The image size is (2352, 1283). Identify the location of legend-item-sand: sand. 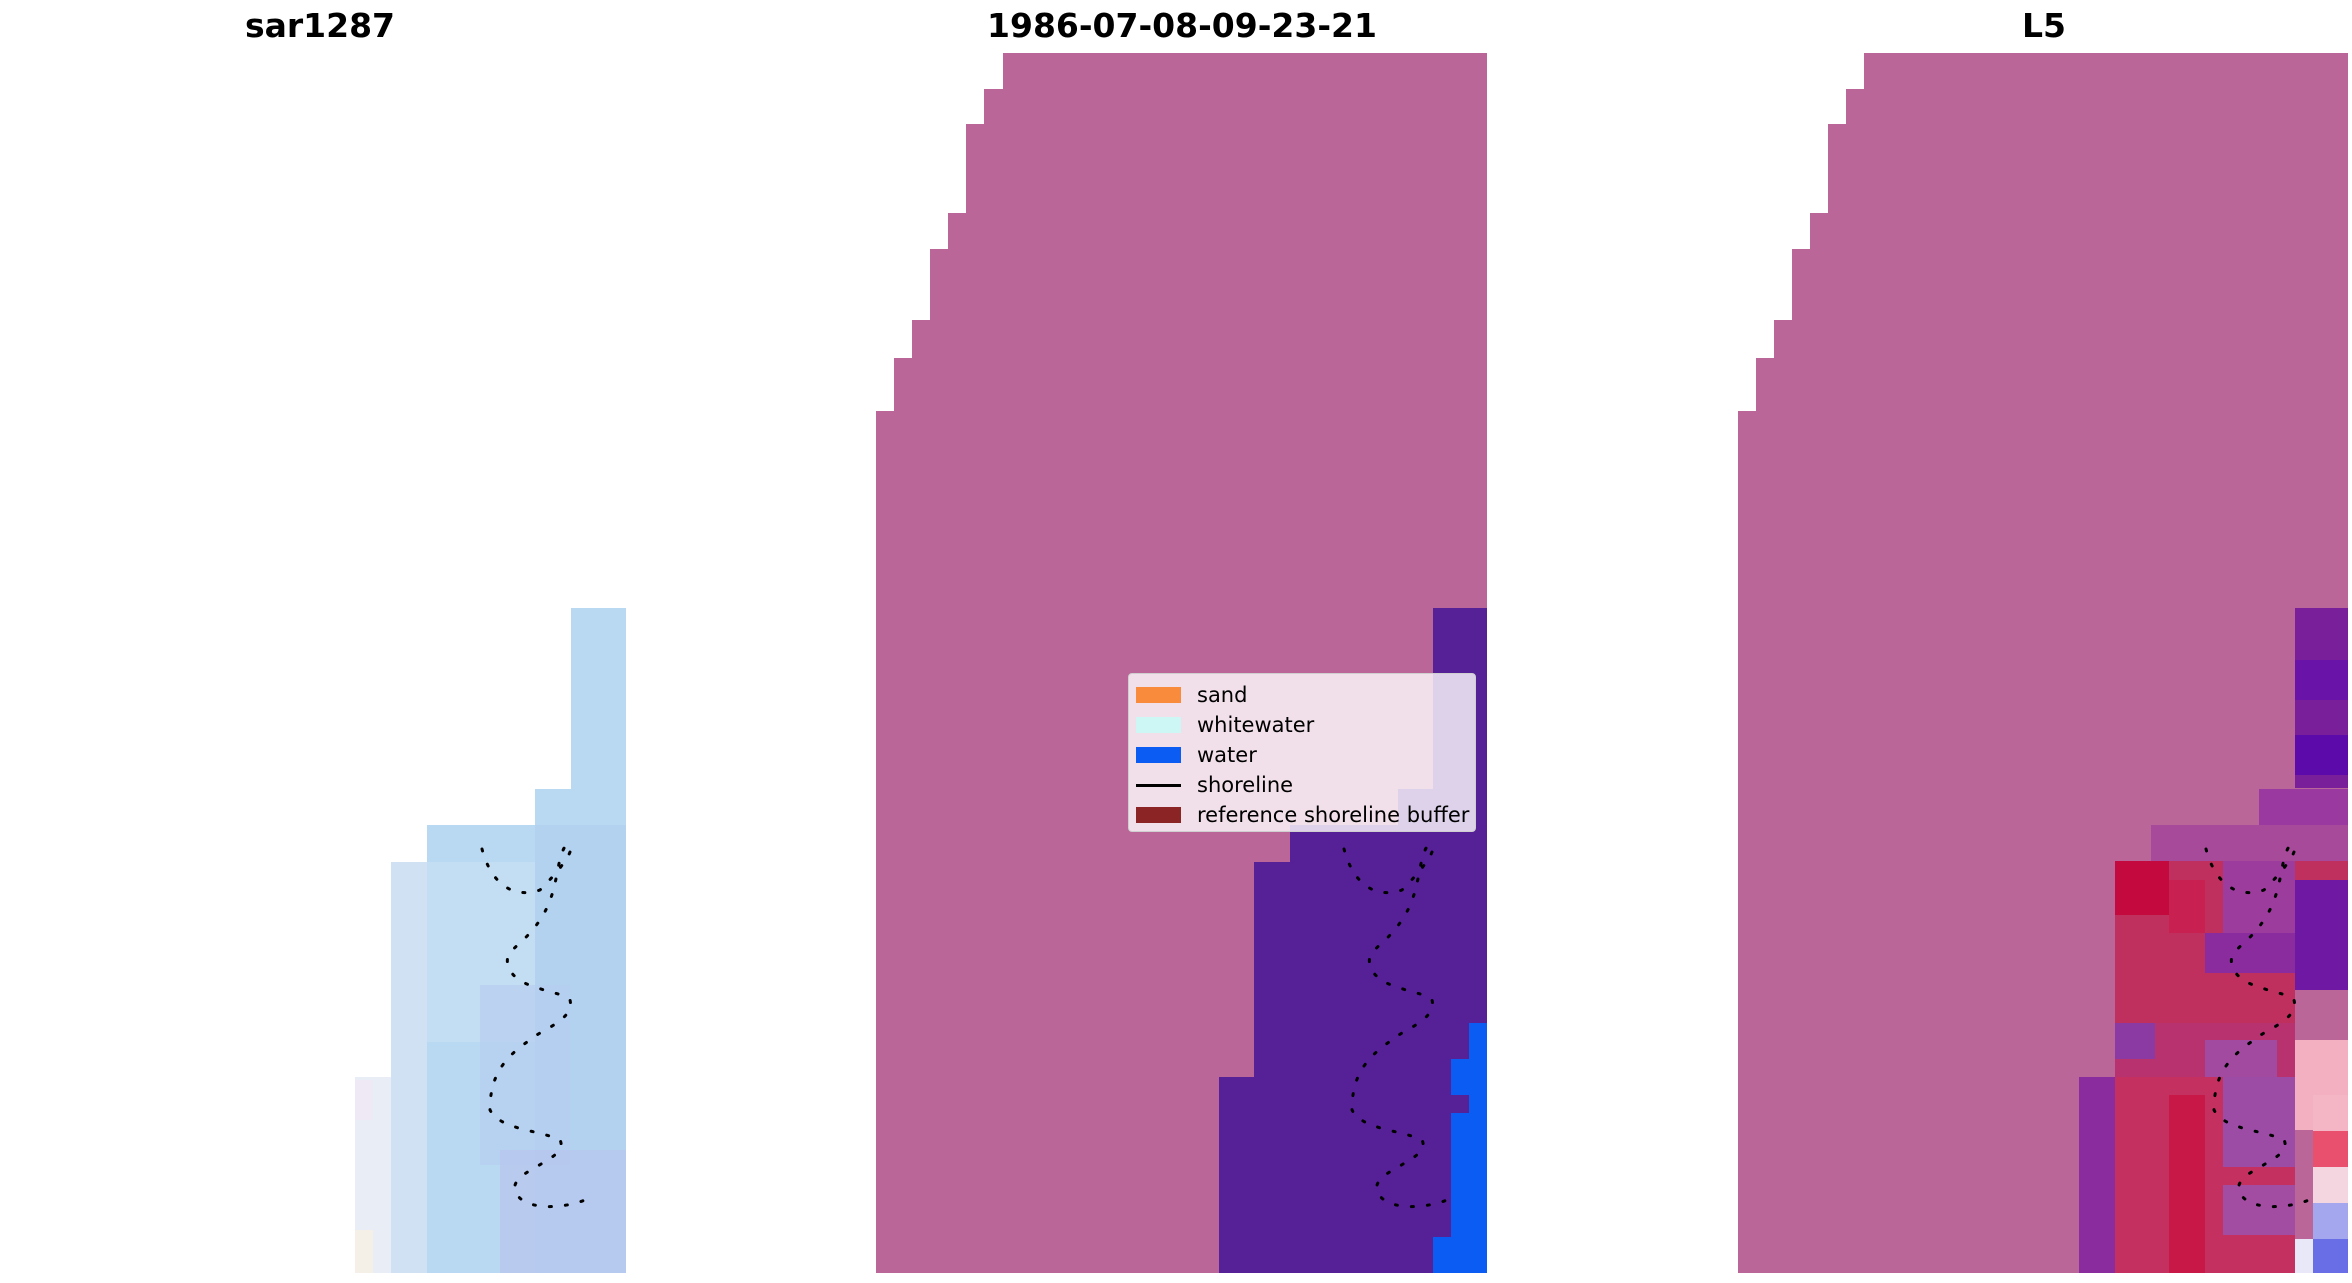
(1302, 695).